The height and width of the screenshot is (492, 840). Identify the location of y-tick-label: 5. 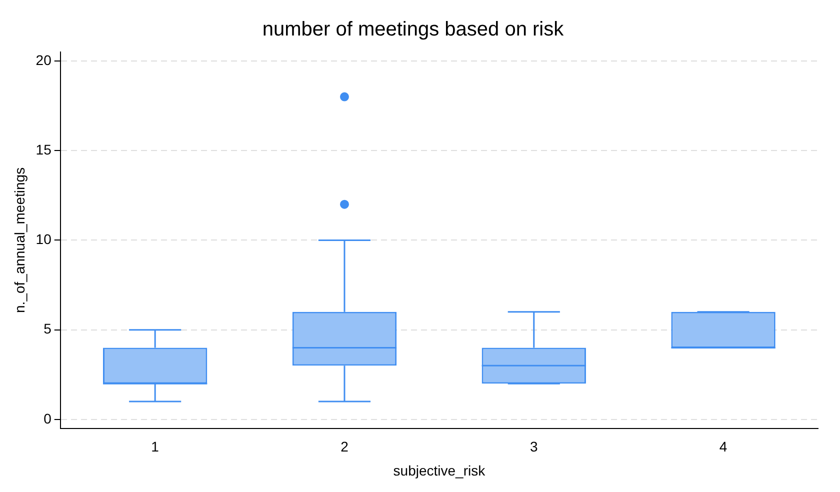
(48, 328).